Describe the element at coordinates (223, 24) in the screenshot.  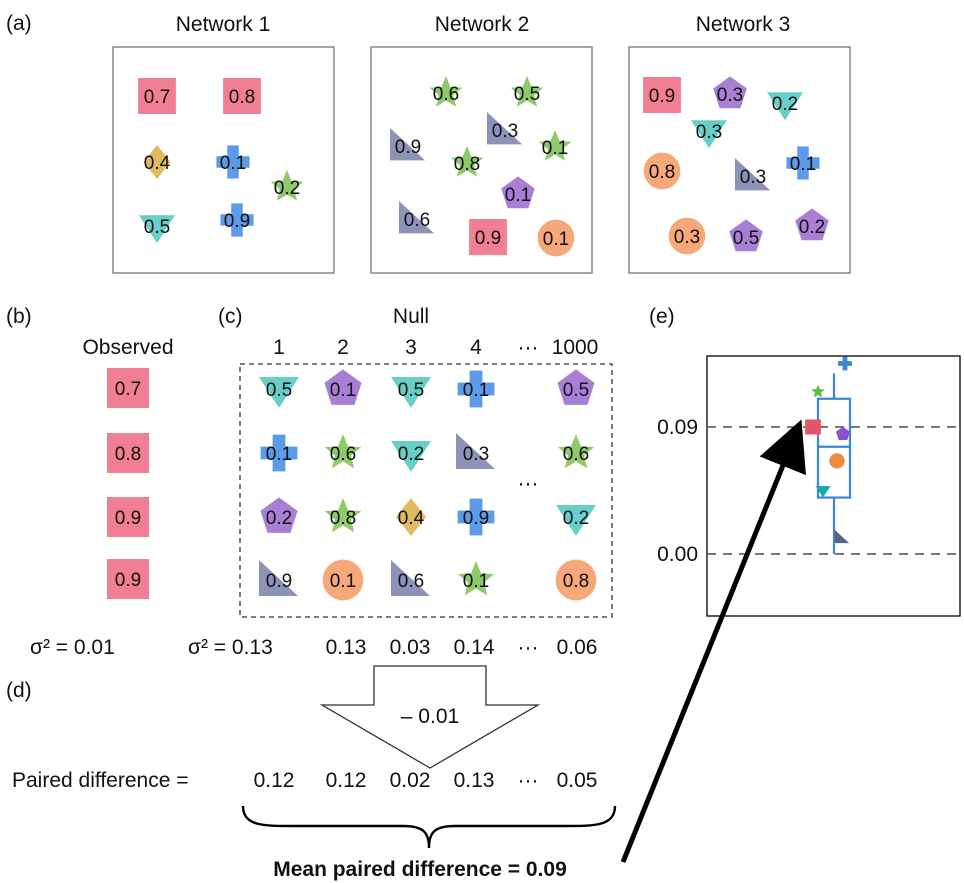
I see `network-1-title: Network 1` at that location.